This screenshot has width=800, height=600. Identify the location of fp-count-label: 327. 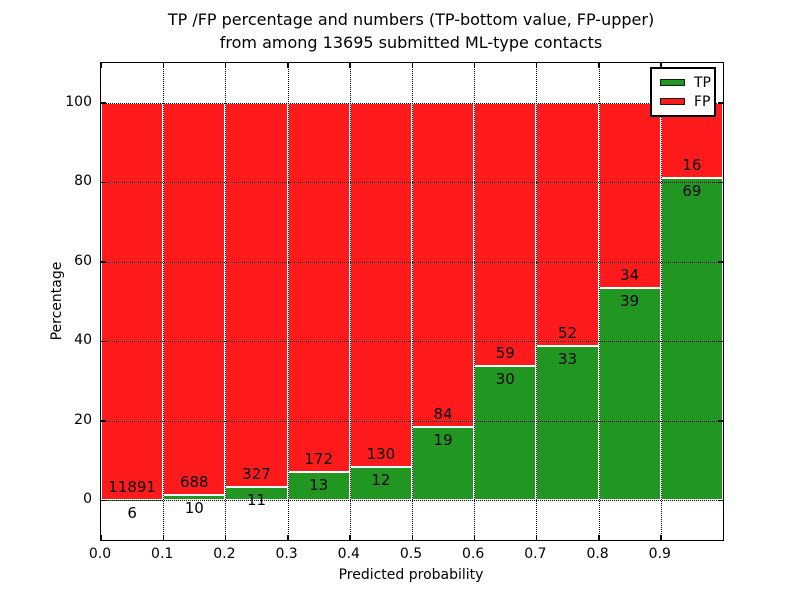
(256, 474).